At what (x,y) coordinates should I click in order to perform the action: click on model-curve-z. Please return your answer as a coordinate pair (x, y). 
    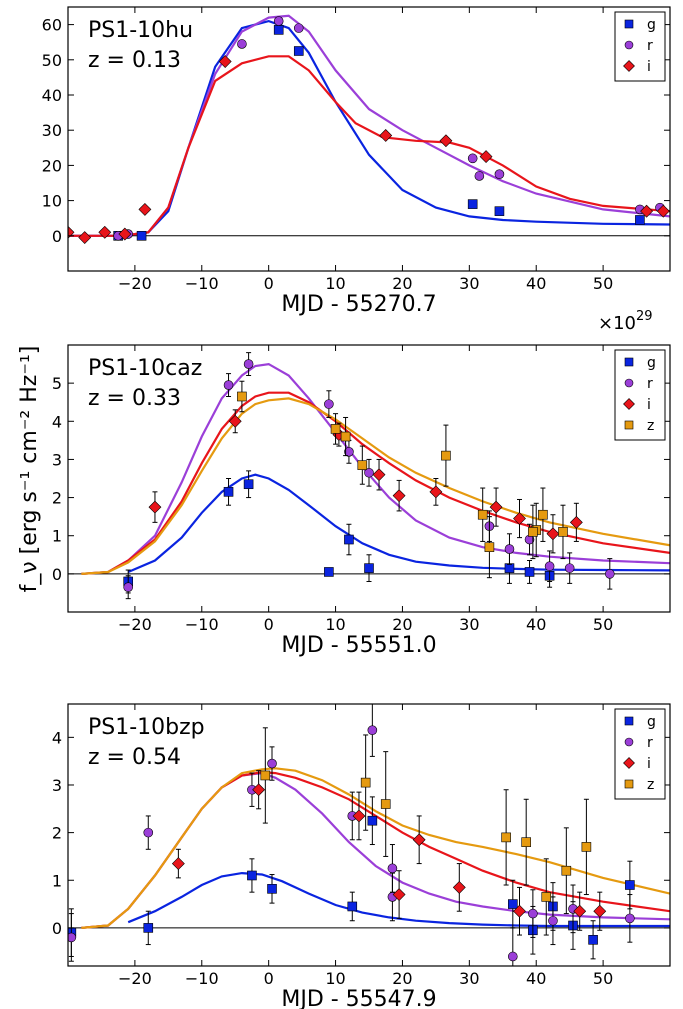
    Looking at the image, I should click on (375, 848).